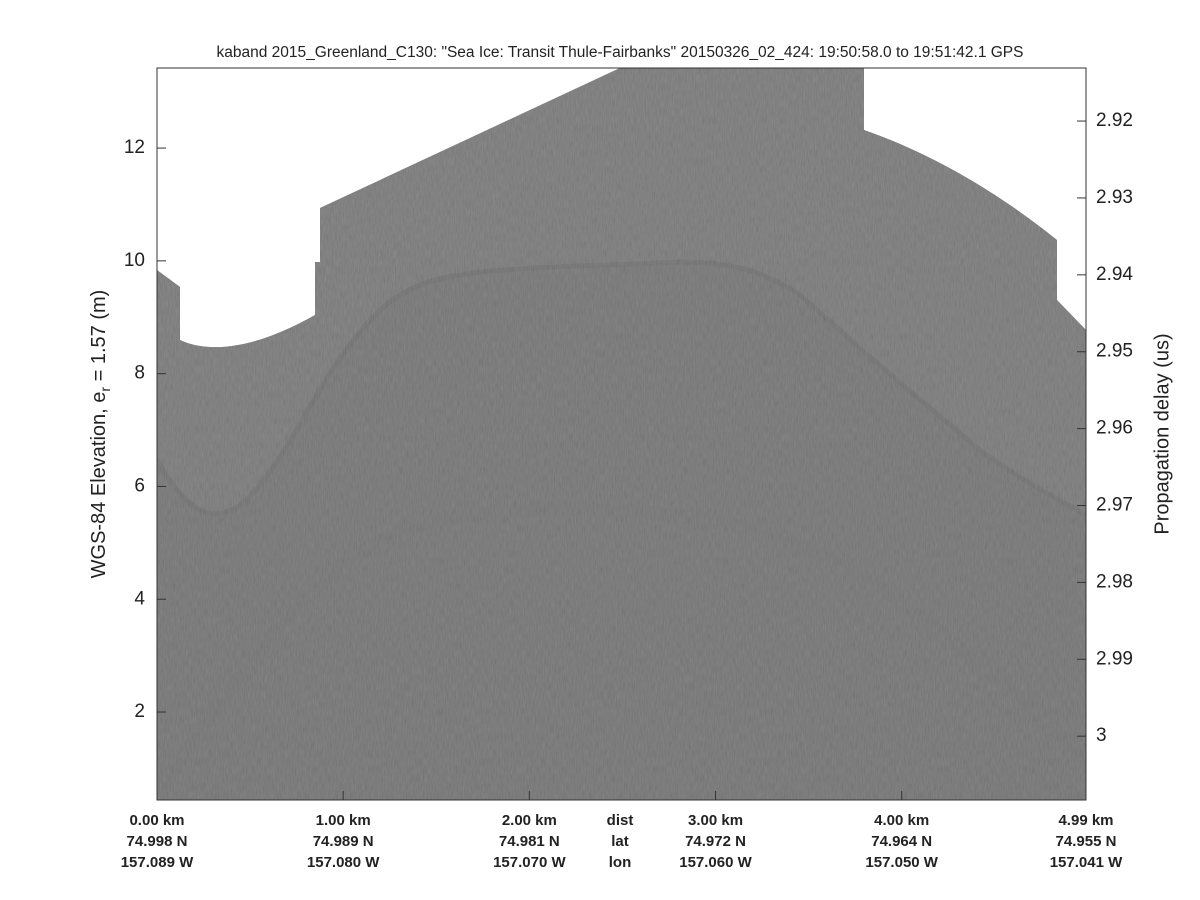 The width and height of the screenshot is (1200, 900). What do you see at coordinates (529, 841) in the screenshot?
I see `x-tick-lat: 74.981 N` at bounding box center [529, 841].